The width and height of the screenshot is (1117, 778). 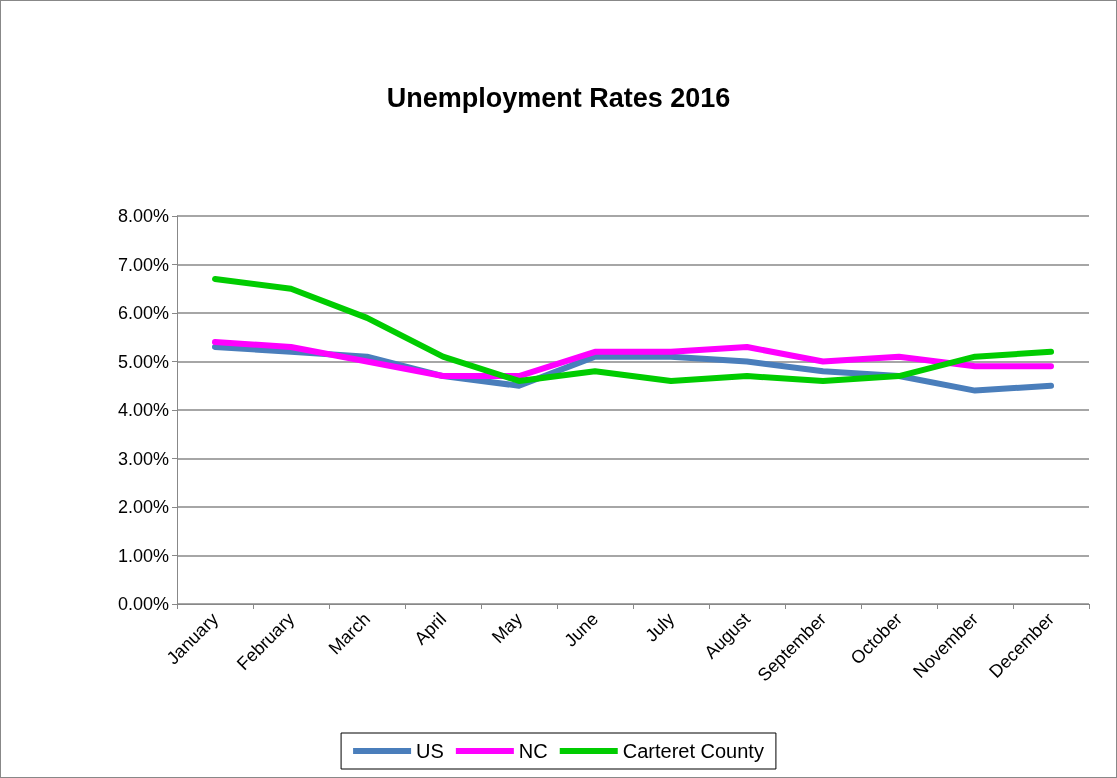 I want to click on legend-label: Carteret County, so click(x=693, y=751).